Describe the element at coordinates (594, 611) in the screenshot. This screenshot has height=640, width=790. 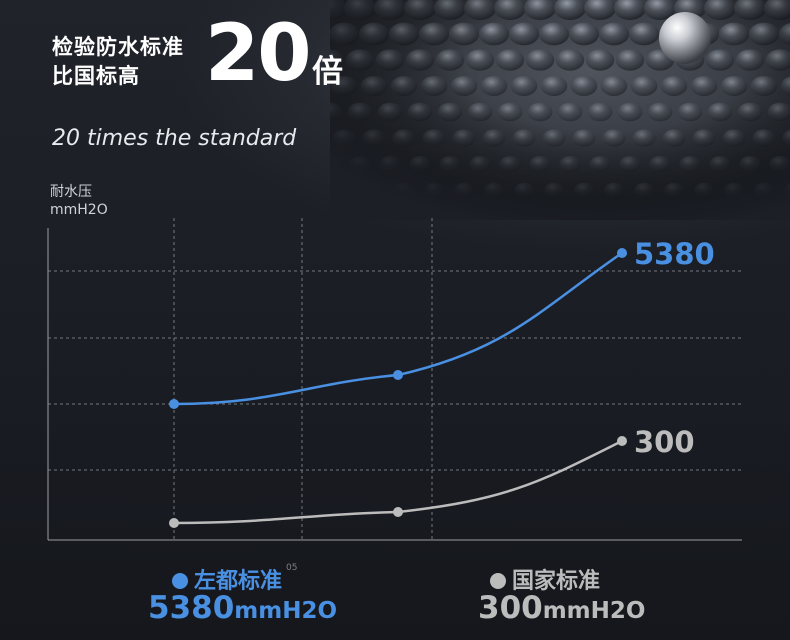
I see `legend-national-unit: mmH2O` at that location.